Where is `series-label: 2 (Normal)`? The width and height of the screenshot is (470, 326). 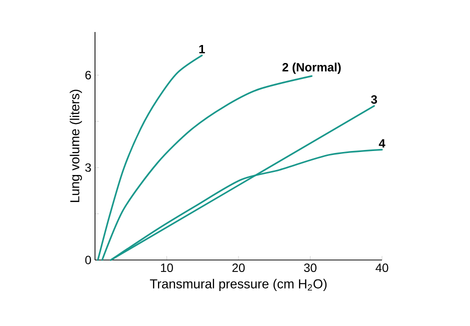 series-label: 2 (Normal) is located at coordinates (311, 68).